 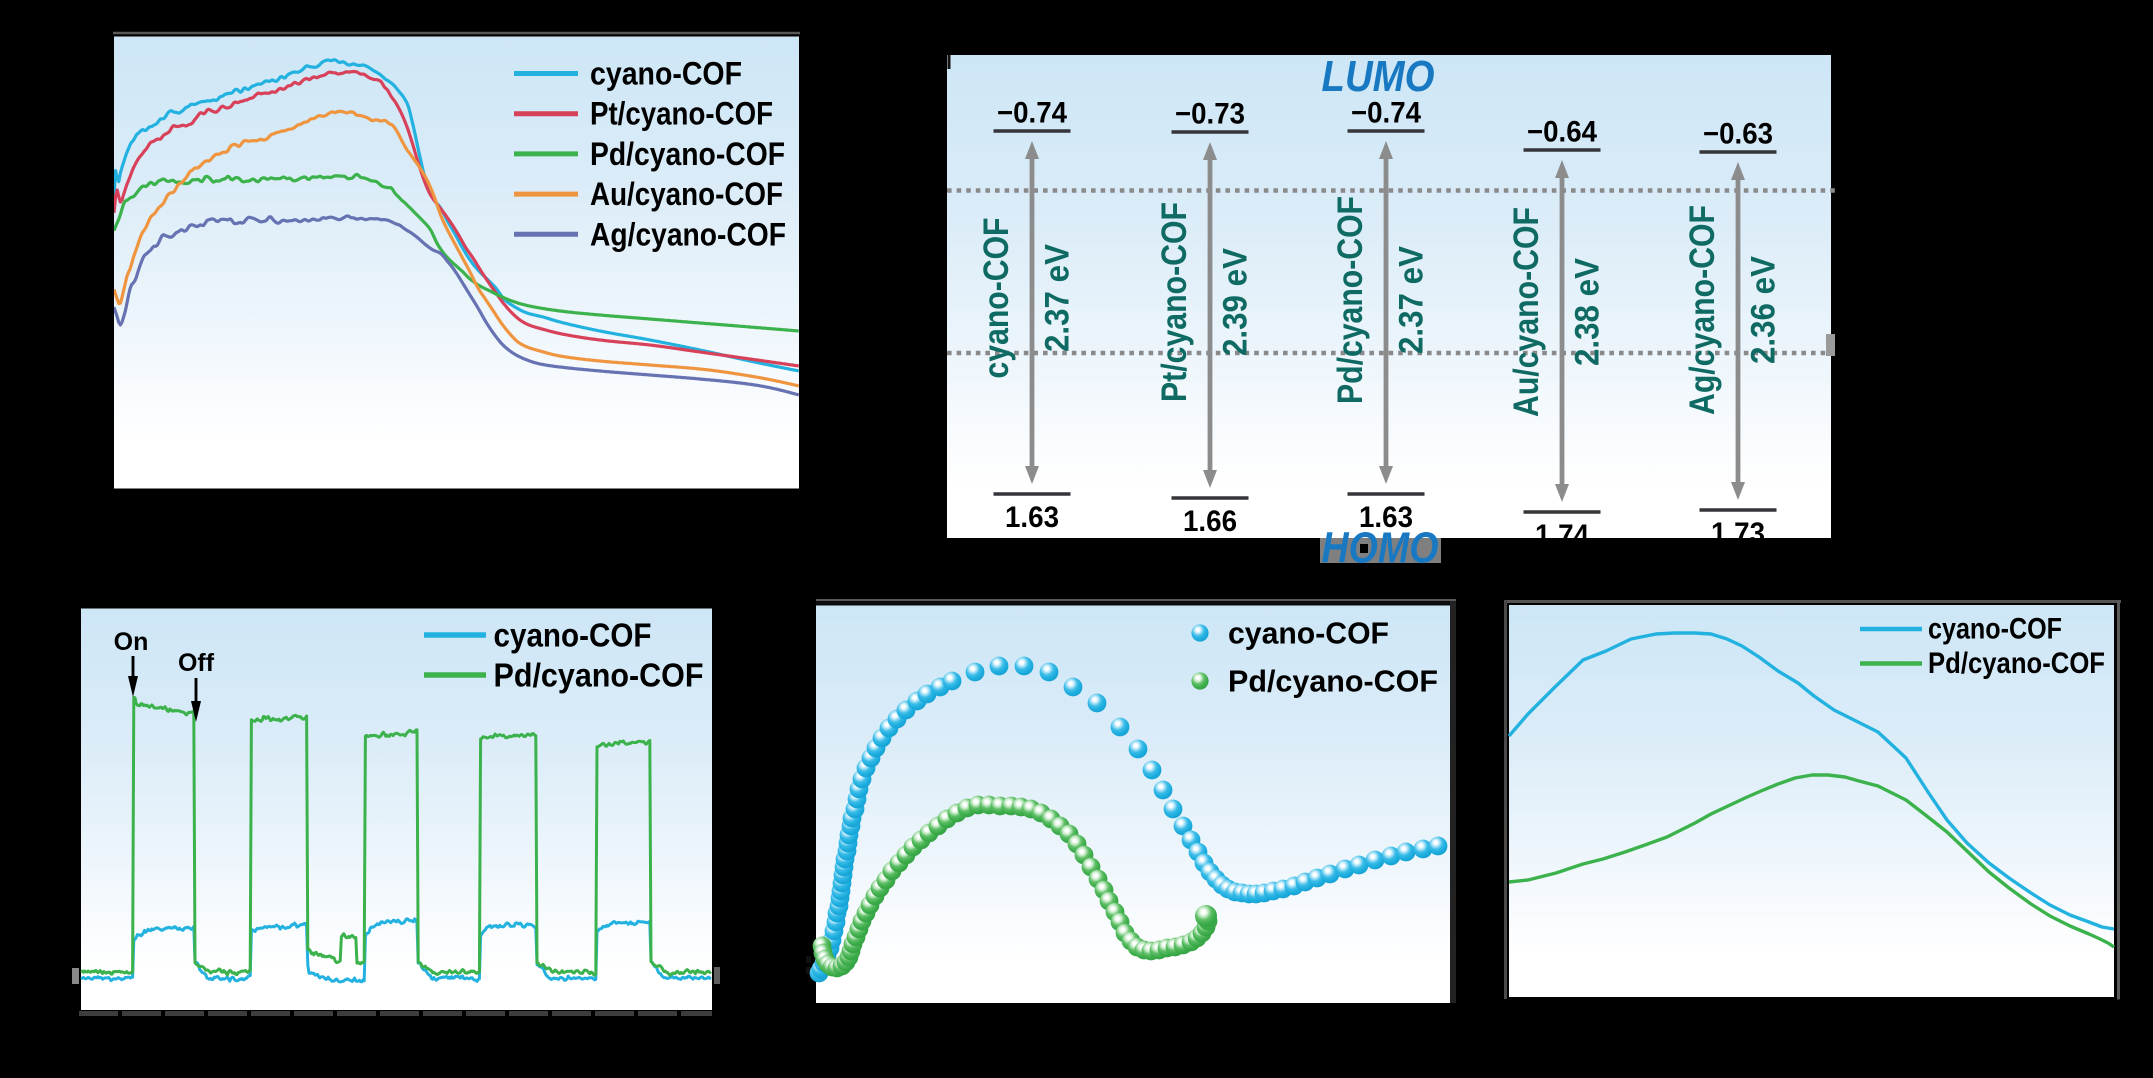 I want to click on svg-text: LUMO, so click(x=1378, y=76).